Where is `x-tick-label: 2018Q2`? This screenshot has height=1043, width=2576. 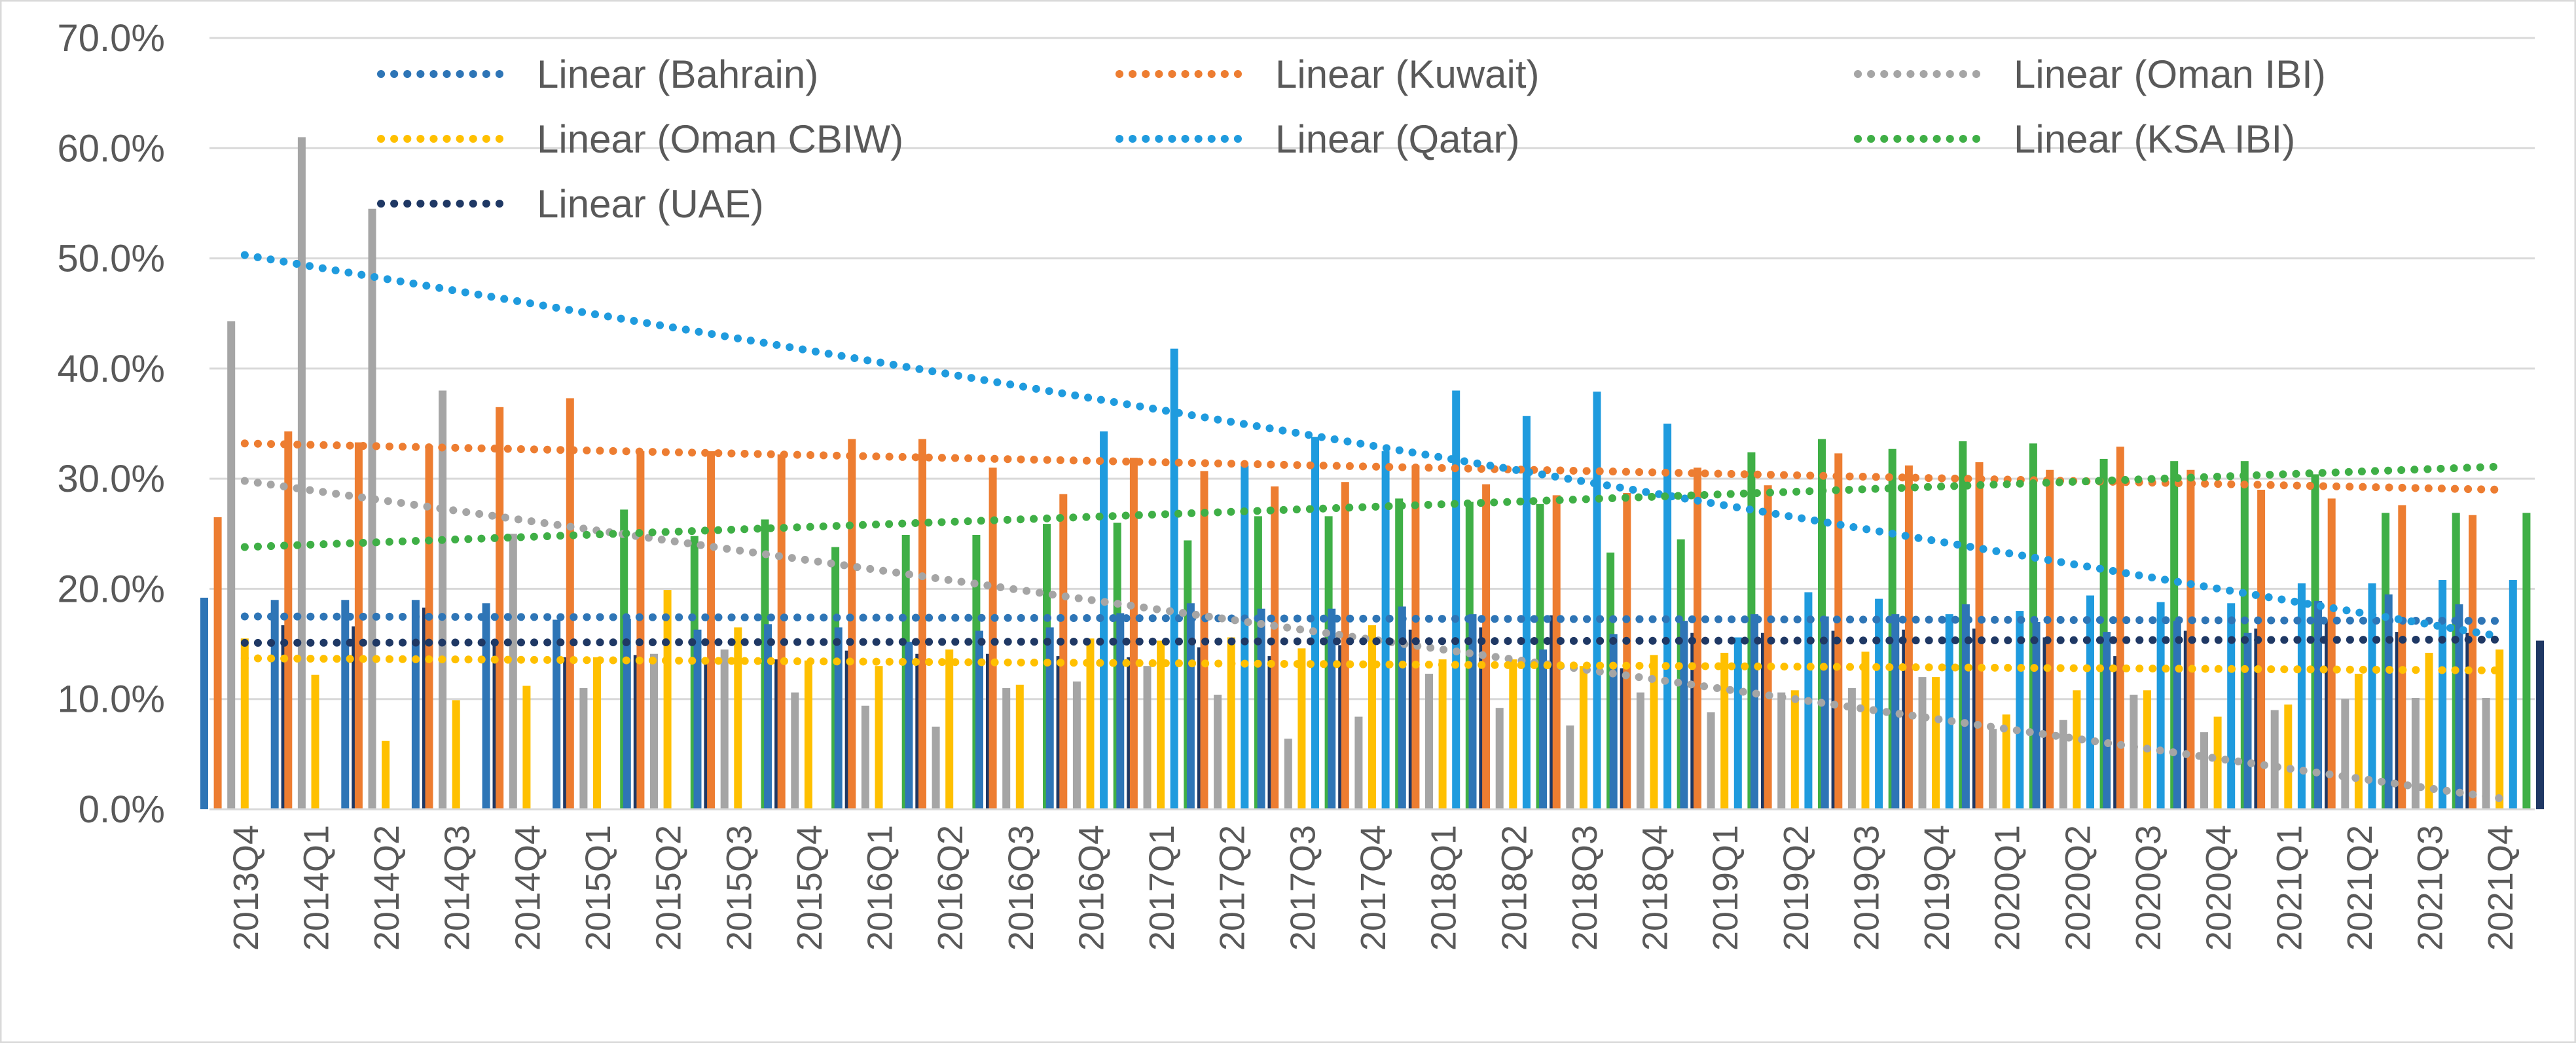
x-tick-label: 2018Q2 is located at coordinates (1514, 888).